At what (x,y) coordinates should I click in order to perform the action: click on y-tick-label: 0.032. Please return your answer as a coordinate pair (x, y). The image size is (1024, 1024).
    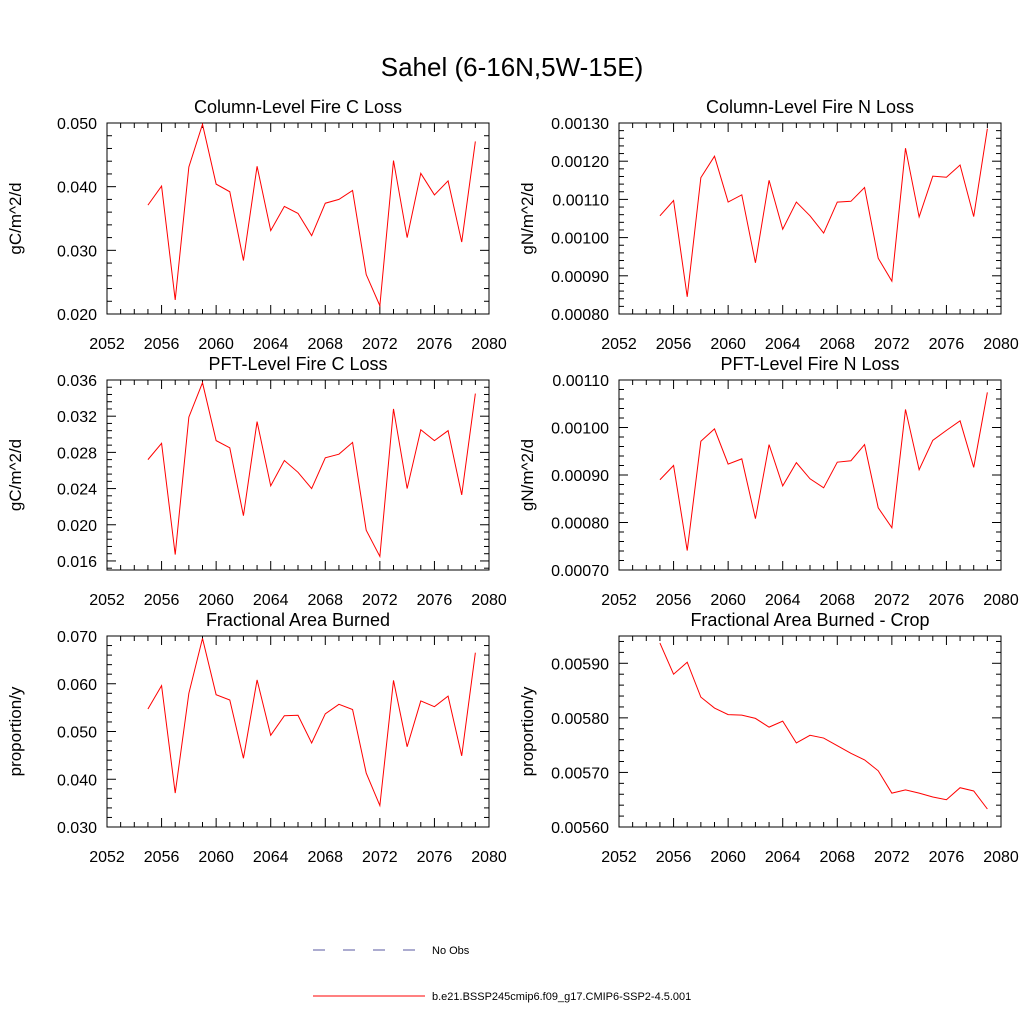
    Looking at the image, I should click on (77, 417).